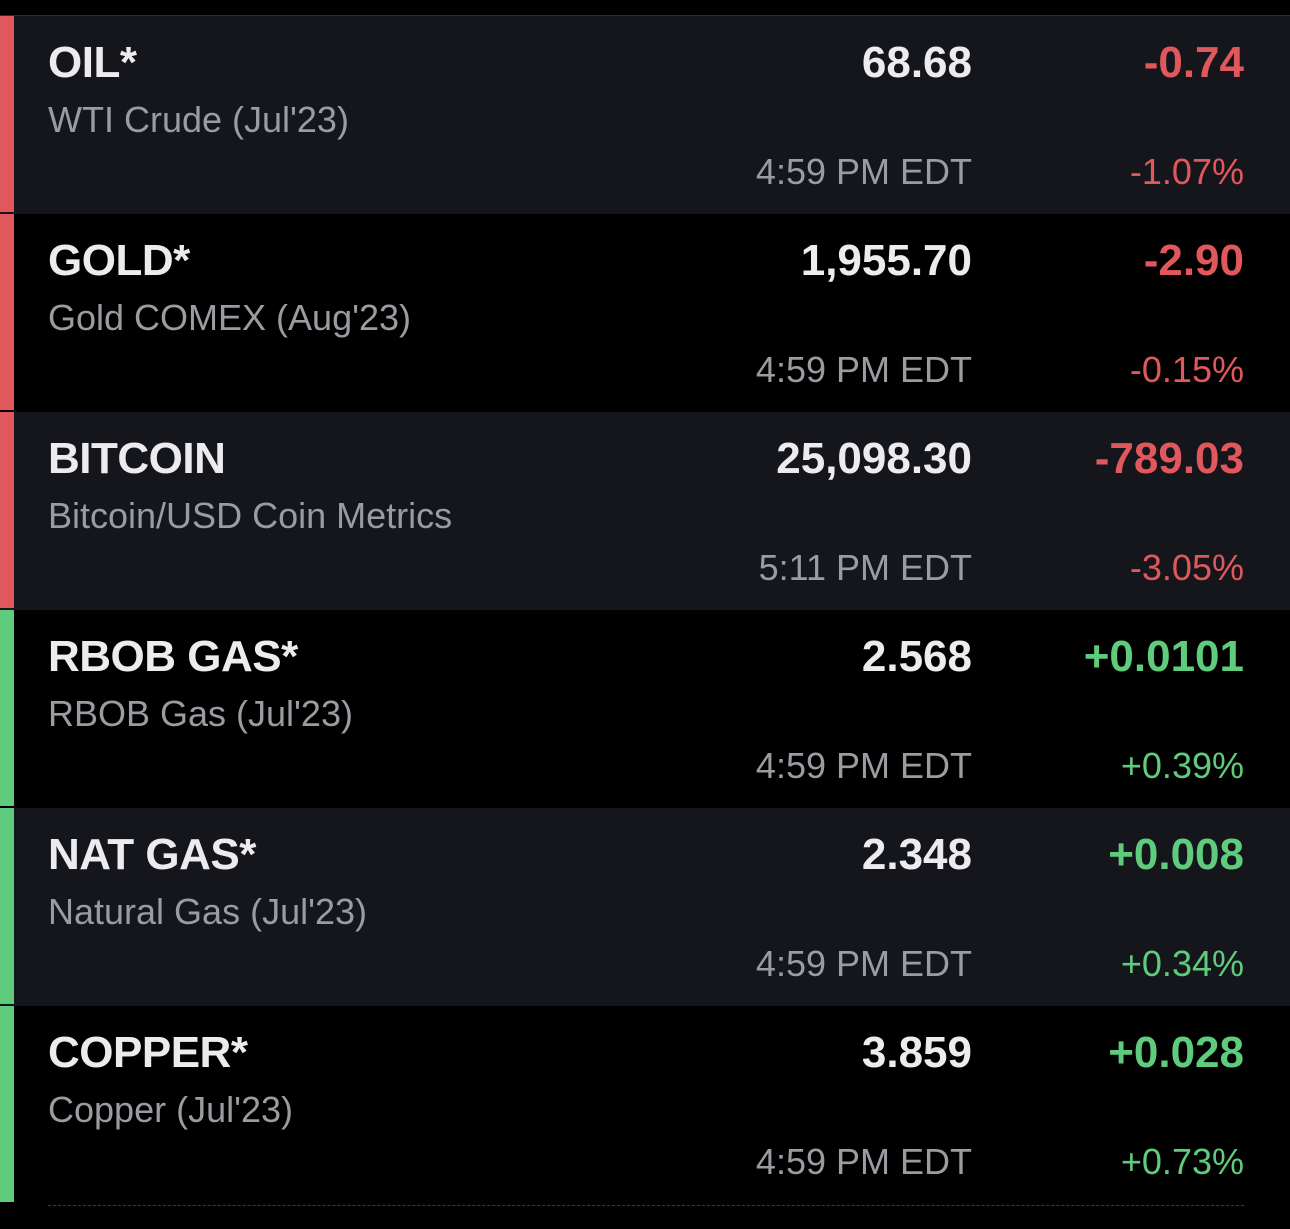 The image size is (1290, 1229). I want to click on quote-change: +0.0101, so click(1163, 656).